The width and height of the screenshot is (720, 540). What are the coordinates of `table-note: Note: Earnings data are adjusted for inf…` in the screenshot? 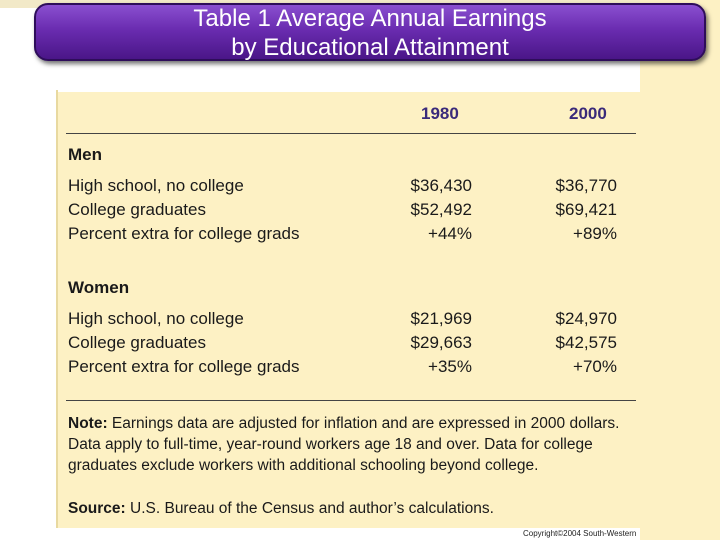 It's located at (353, 444).